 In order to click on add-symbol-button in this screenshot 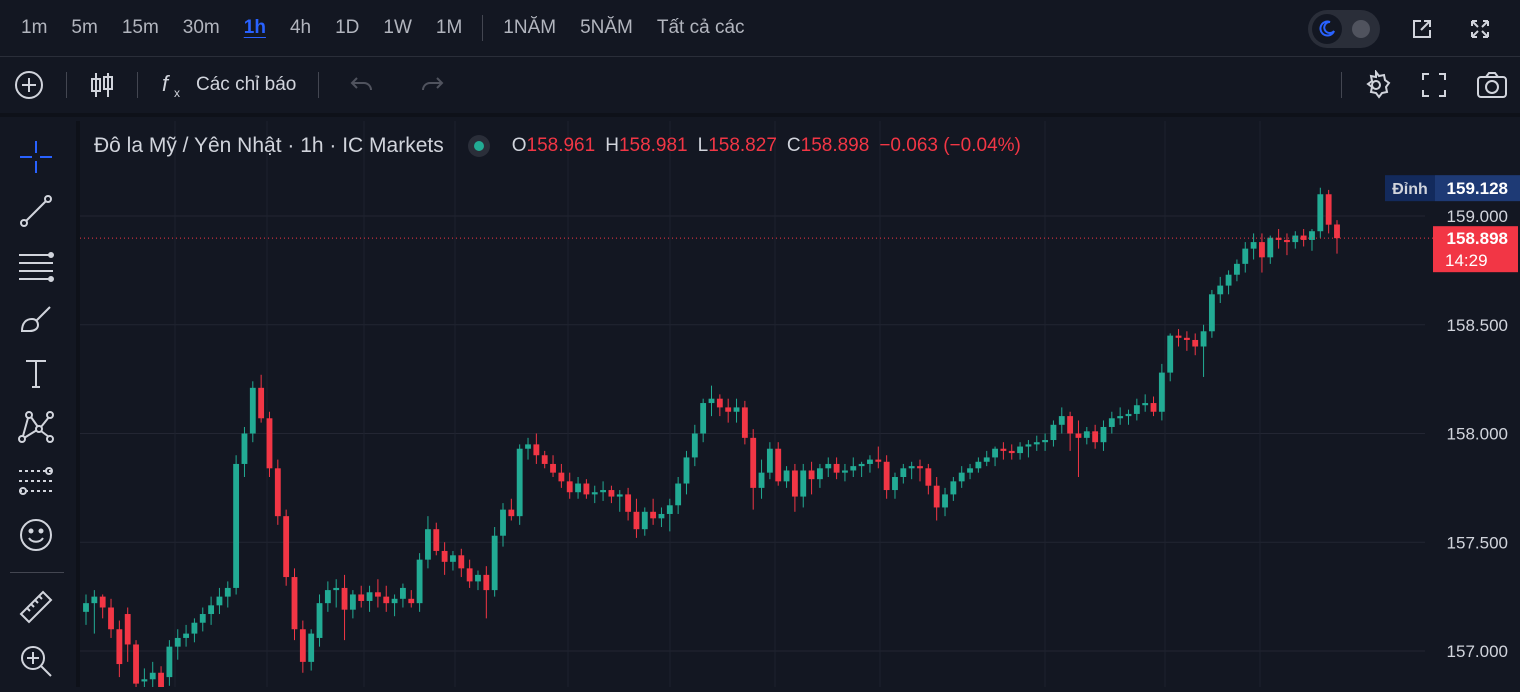, I will do `click(29, 85)`.